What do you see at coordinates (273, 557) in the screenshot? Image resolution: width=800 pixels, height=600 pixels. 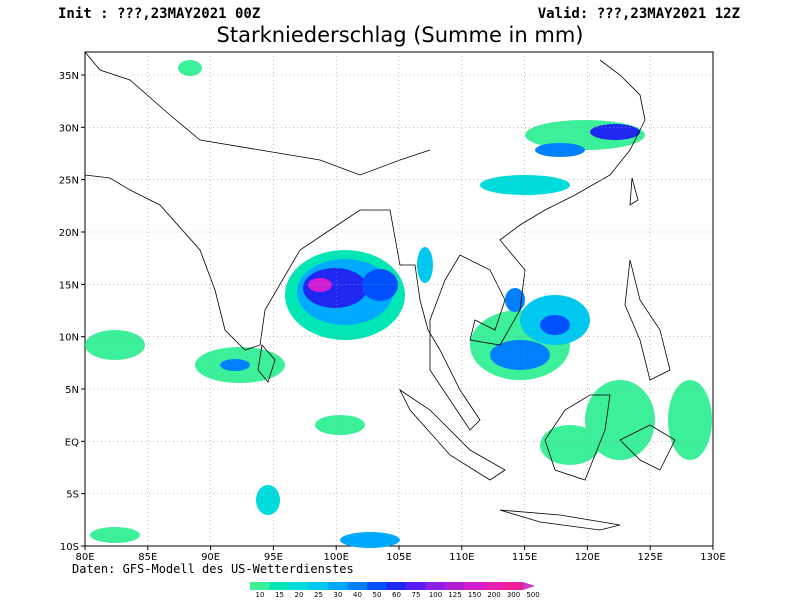 I see `lon-label: 95E` at bounding box center [273, 557].